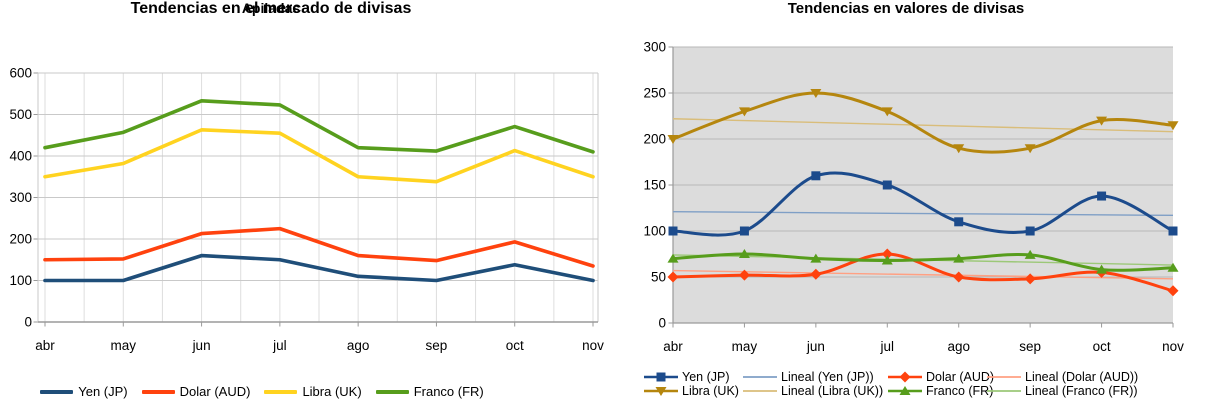  I want to click on y-tick-label: 600, so click(20, 73).